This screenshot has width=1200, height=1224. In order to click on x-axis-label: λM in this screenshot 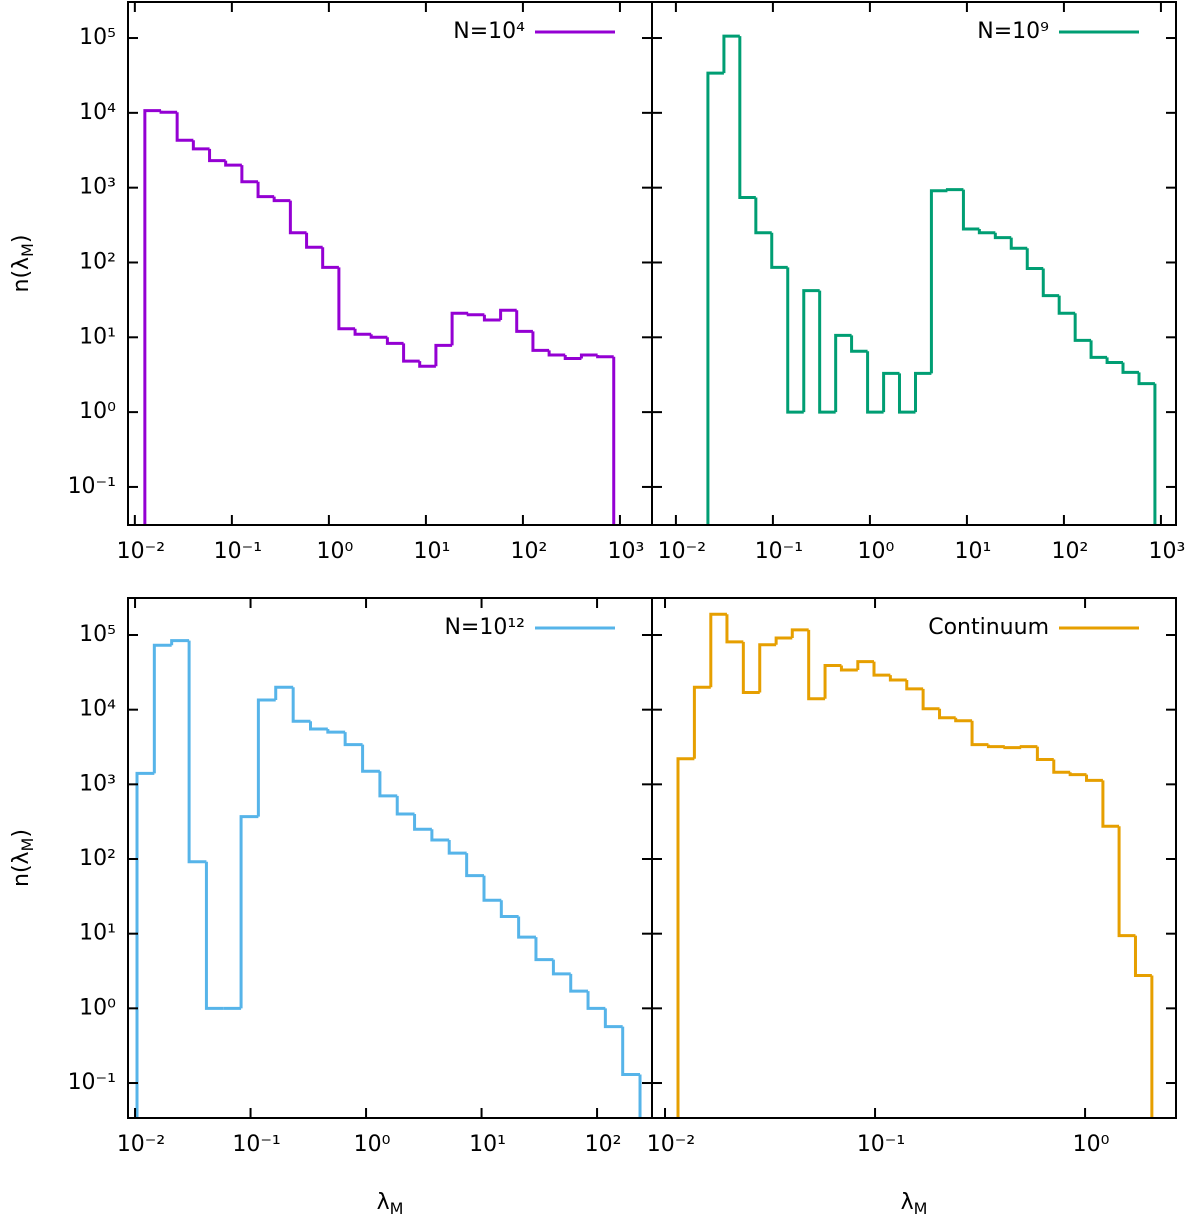, I will do `click(390, 1204)`.